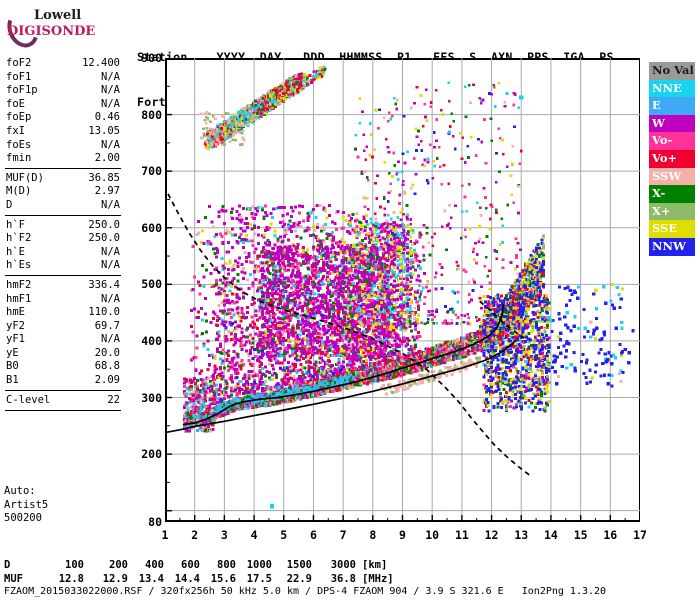  I want to click on x-tick-label: 13, so click(521, 535).